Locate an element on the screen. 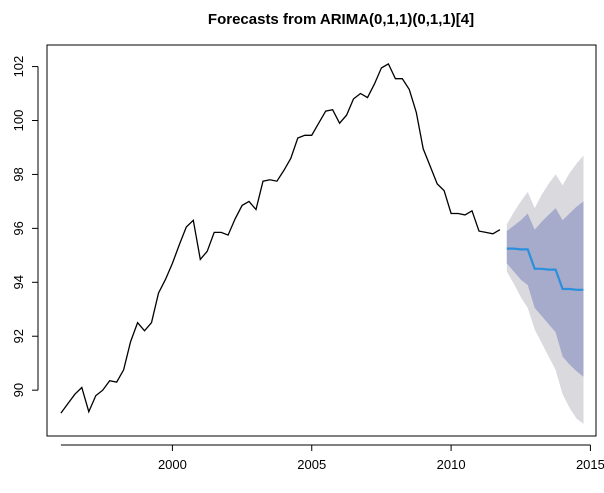 This screenshot has height=493, width=604. y-tick-label: 90 is located at coordinates (18, 390).